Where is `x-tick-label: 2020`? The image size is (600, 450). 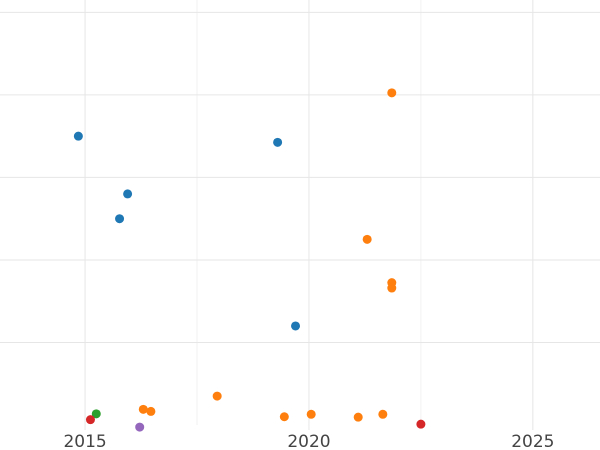 x-tick-label: 2020 is located at coordinates (308, 441).